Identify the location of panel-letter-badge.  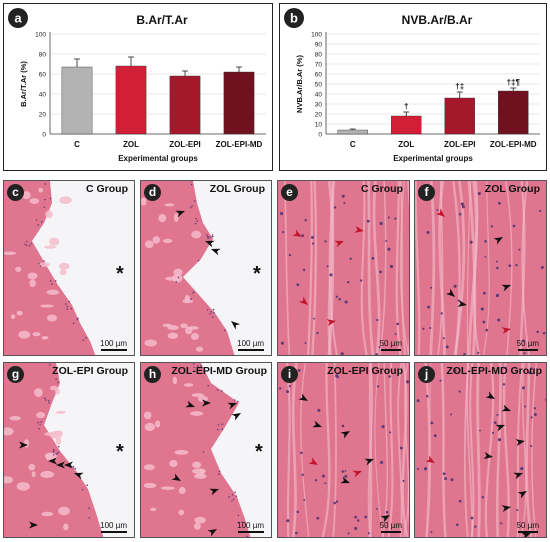
(18, 18).